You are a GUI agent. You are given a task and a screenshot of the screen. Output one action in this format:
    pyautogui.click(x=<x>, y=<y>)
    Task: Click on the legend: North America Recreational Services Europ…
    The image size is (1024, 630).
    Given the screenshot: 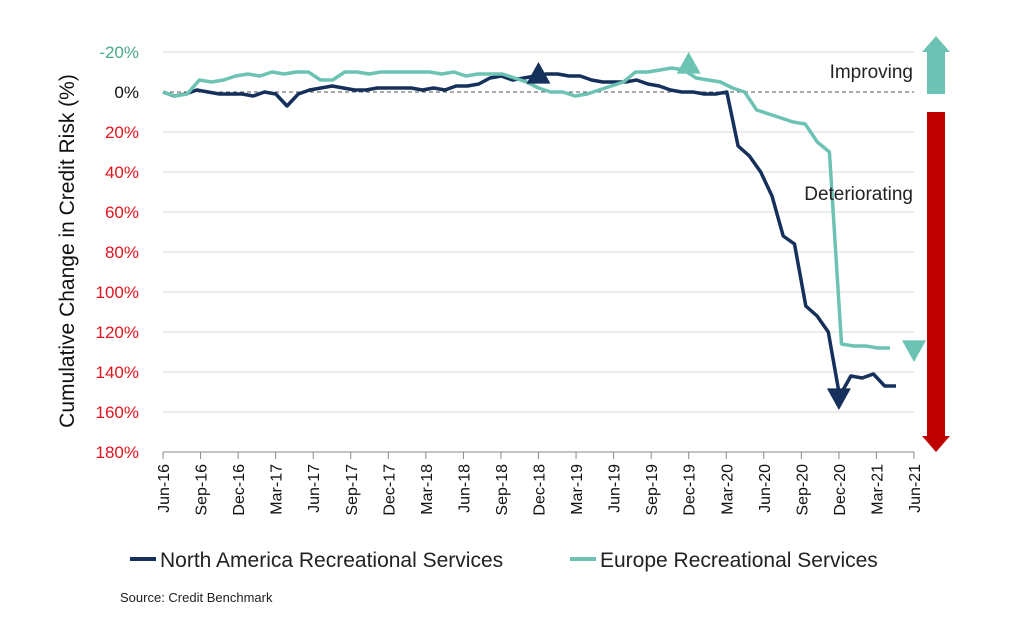 What is the action you would take?
    pyautogui.click(x=504, y=560)
    